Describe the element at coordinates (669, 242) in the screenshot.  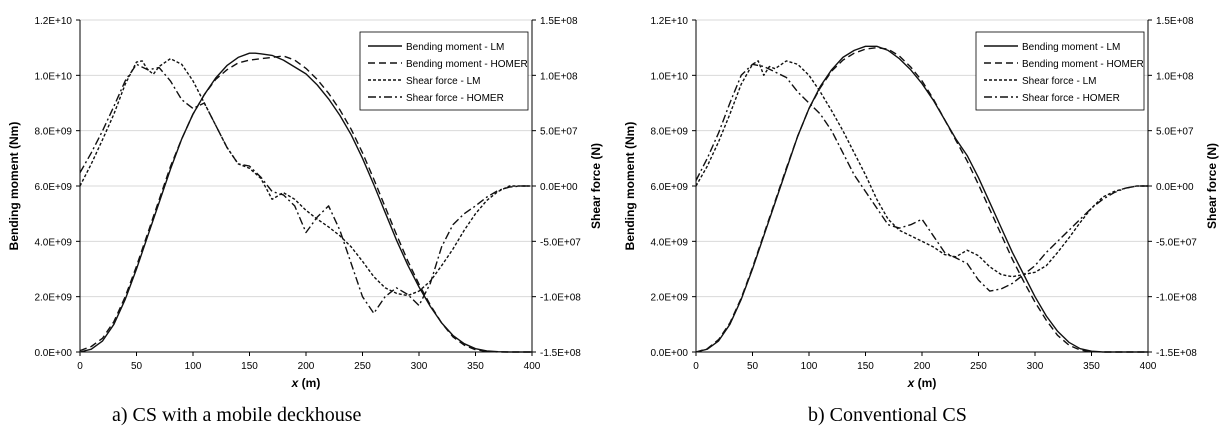
I see `chart-b-y-tick-label: 4.0E+09` at that location.